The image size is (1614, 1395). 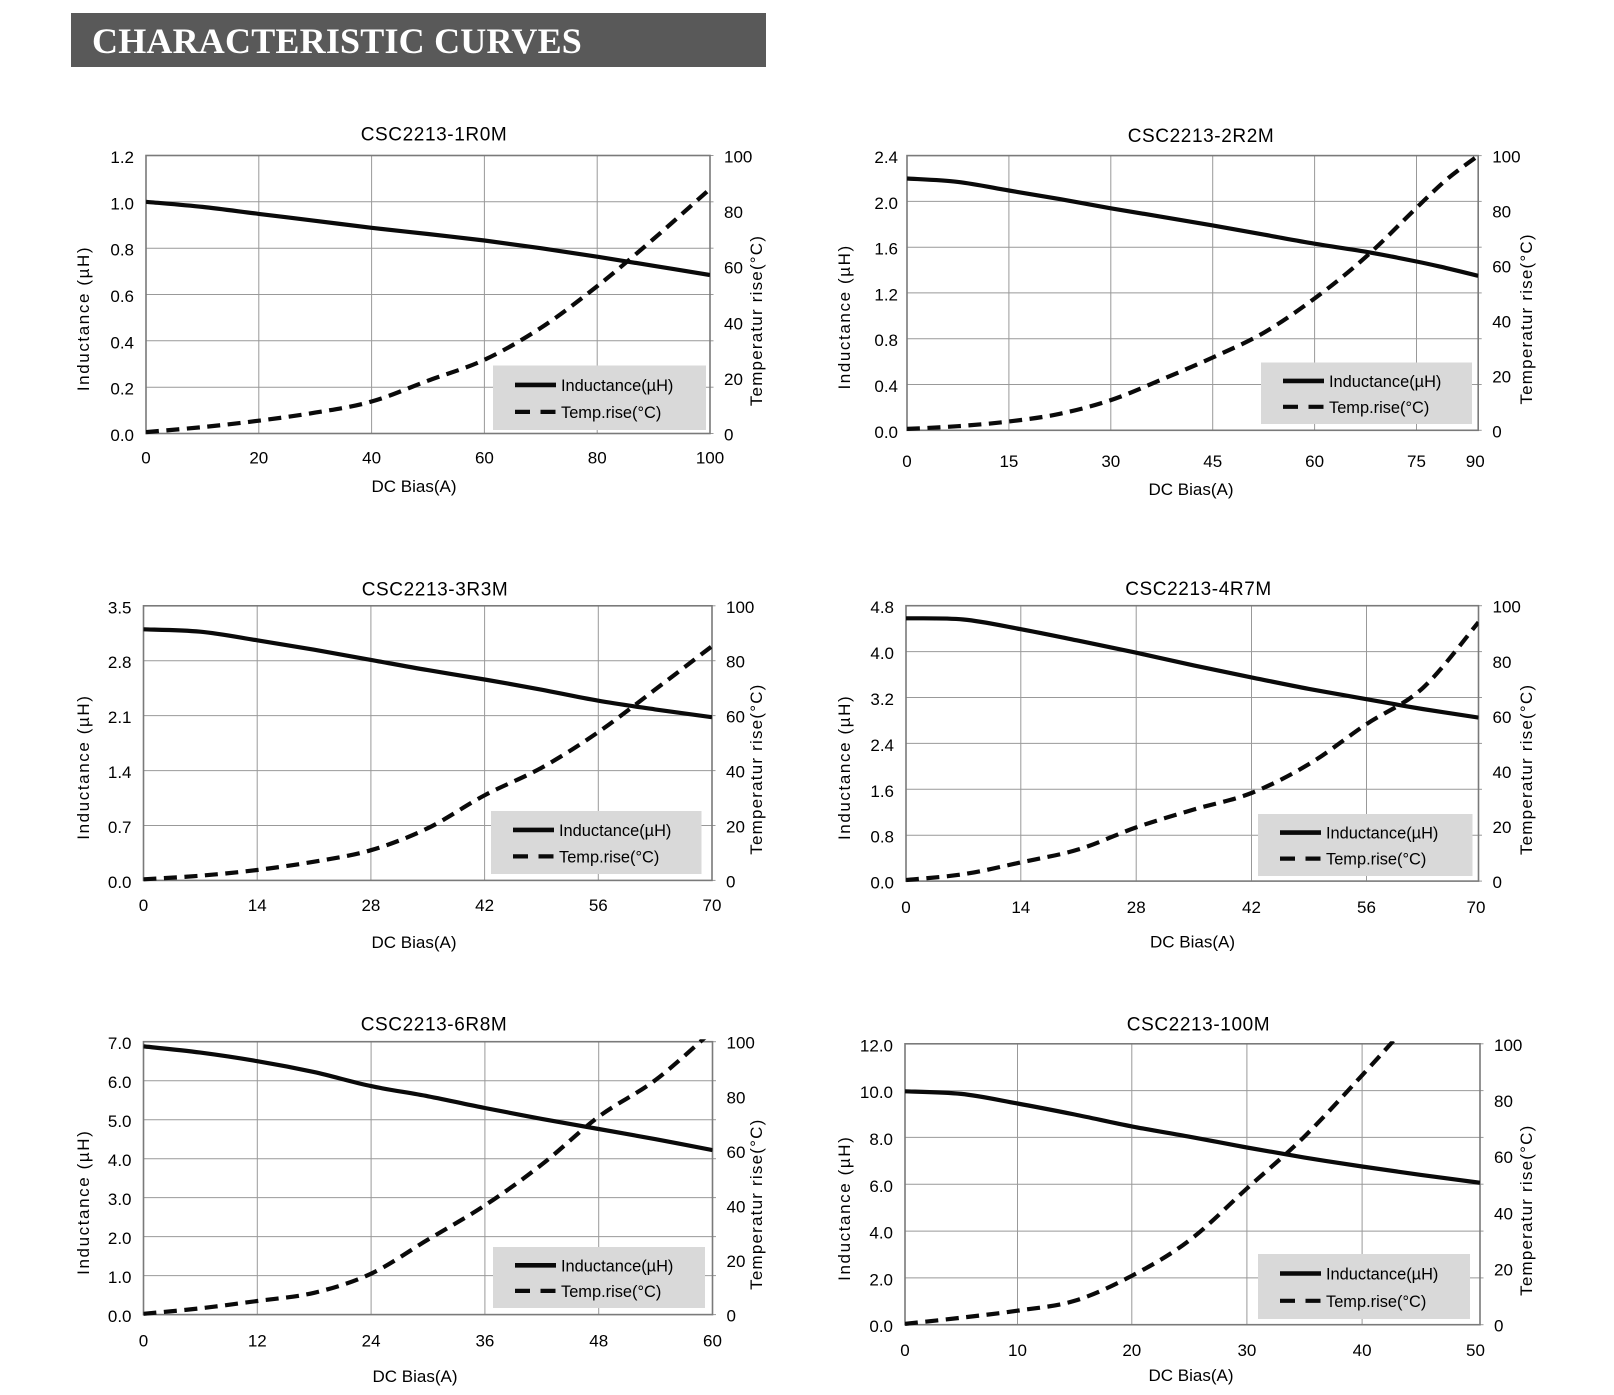 I want to click on svg-text: 1.2, so click(x=886, y=294).